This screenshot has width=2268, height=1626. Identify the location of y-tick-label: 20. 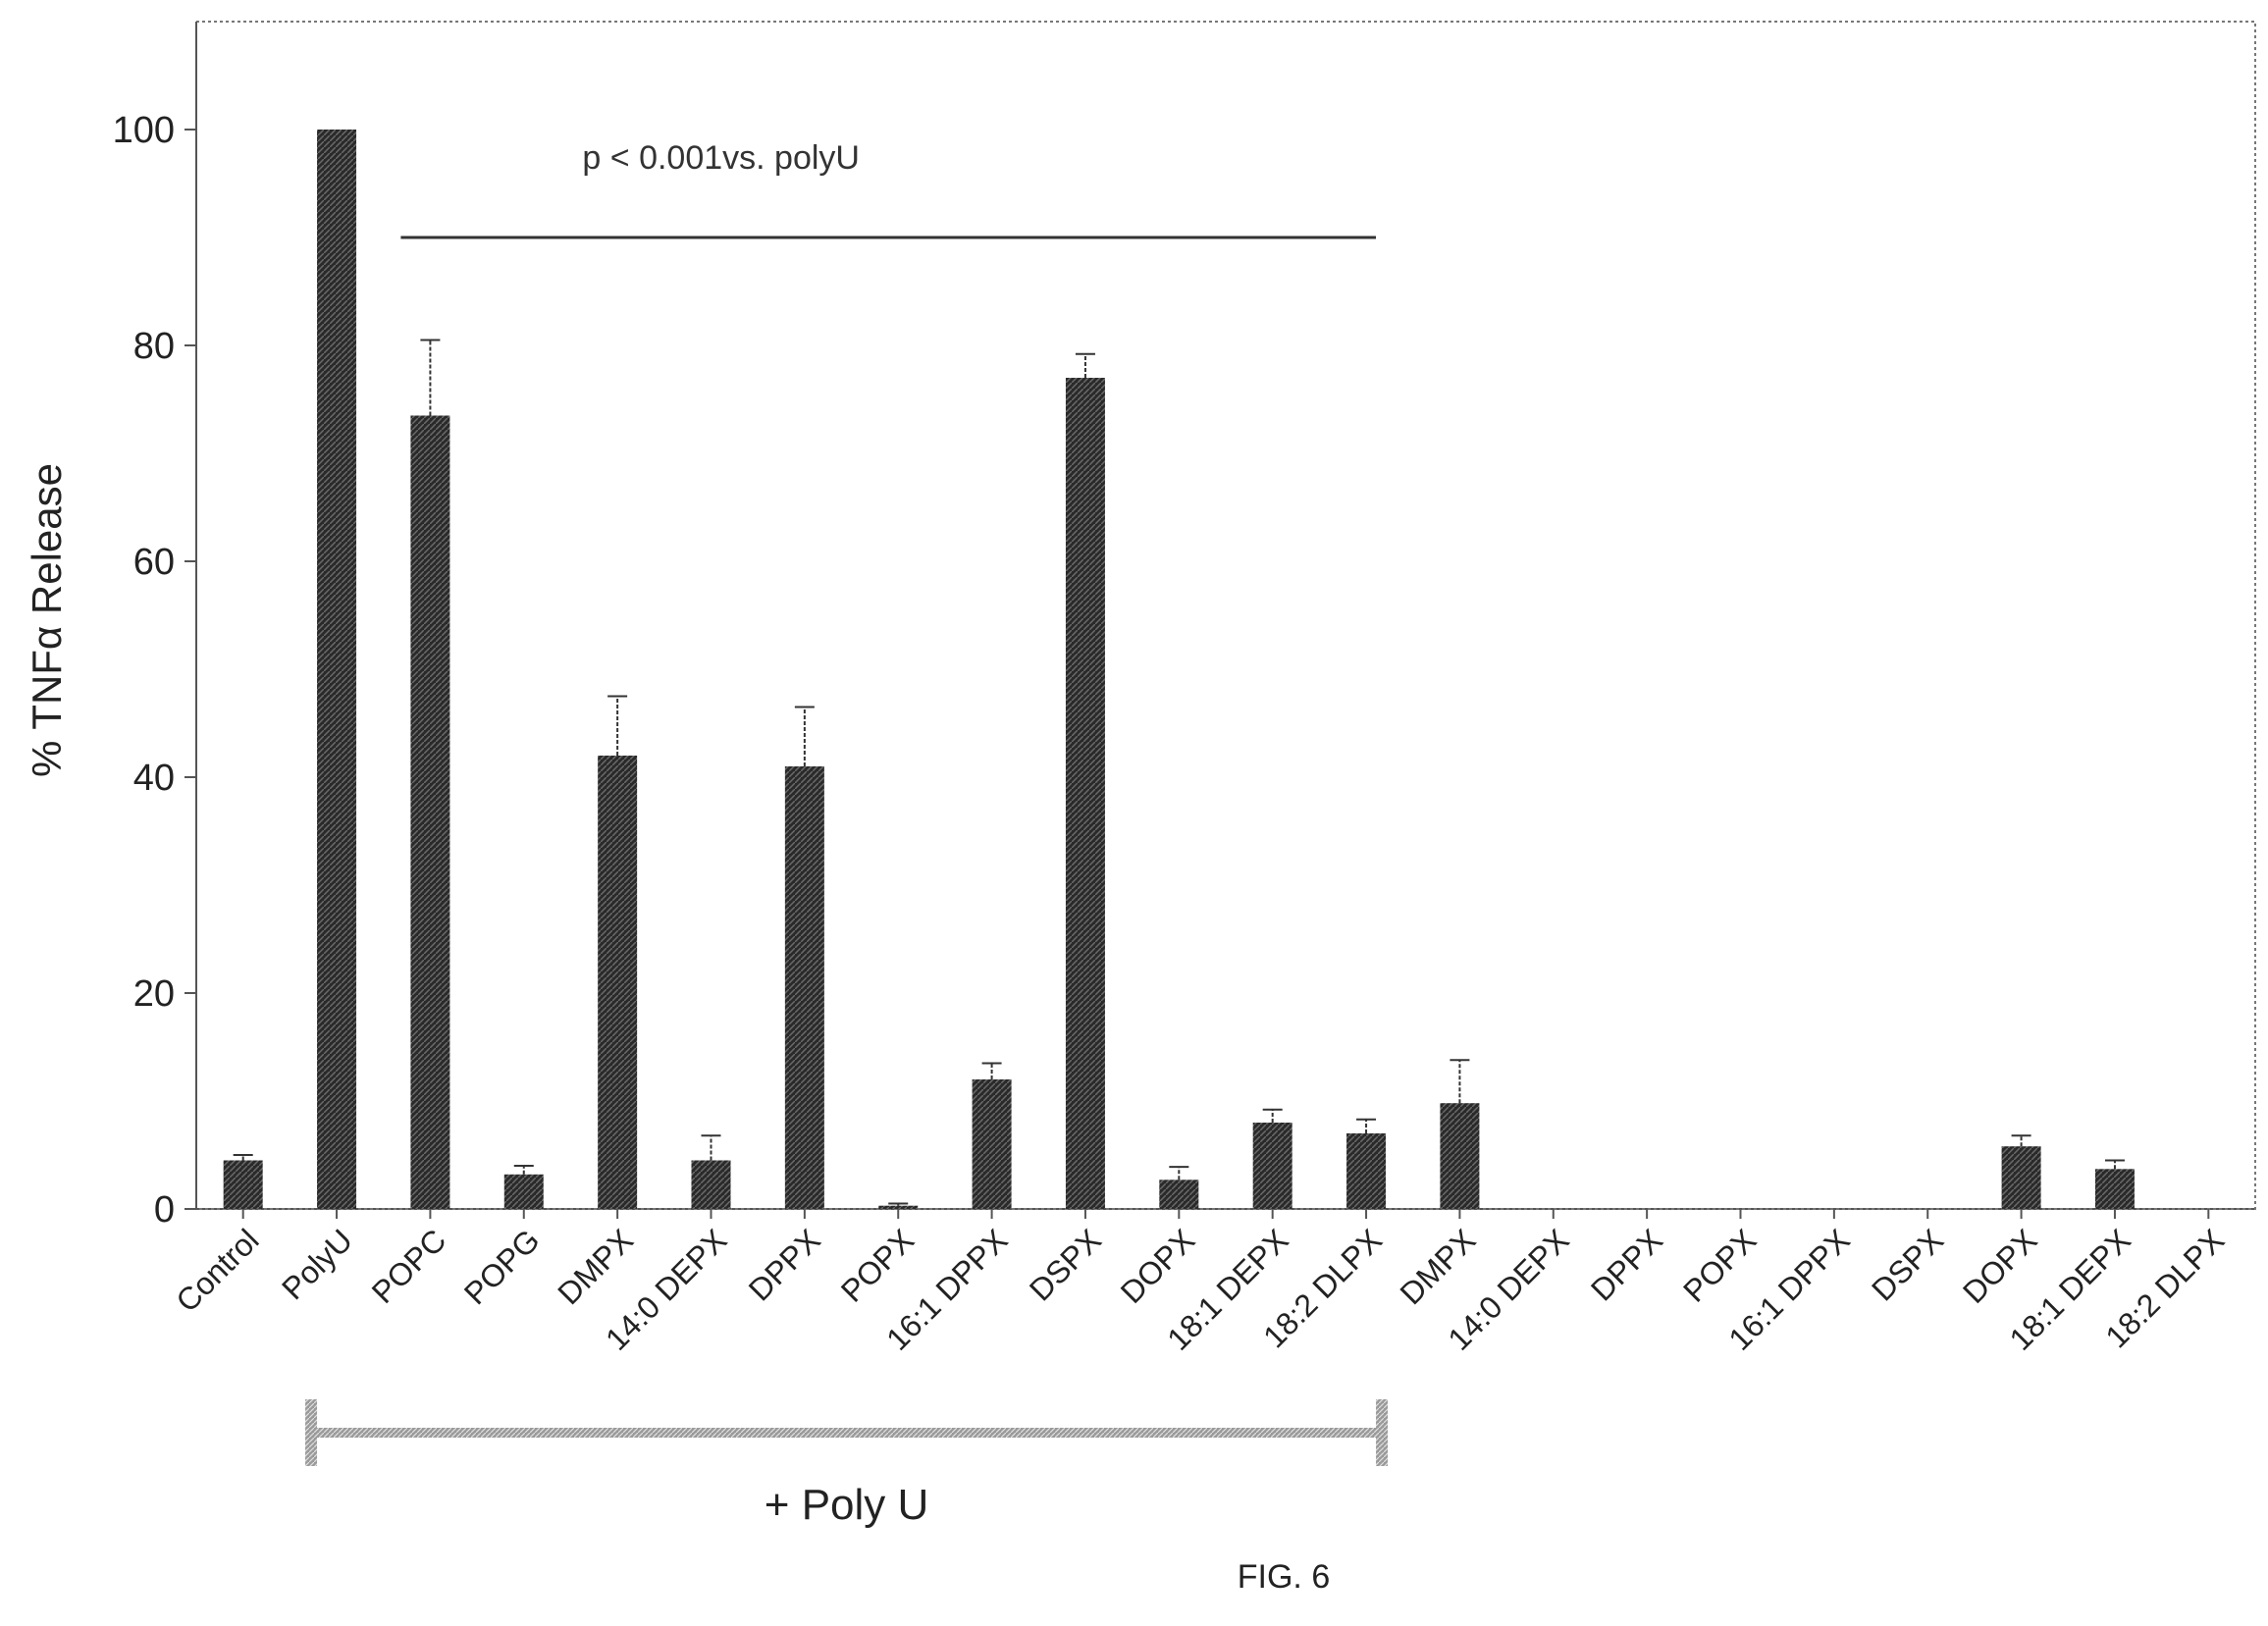
(154, 994).